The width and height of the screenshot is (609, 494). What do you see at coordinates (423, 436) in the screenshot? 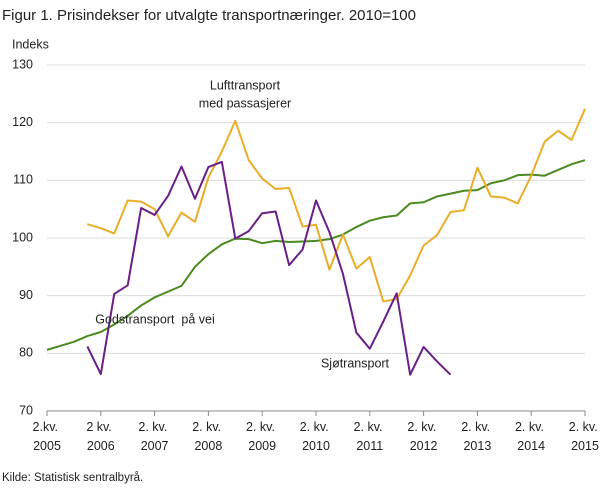
I see `x-tick-label: 2. kv. 2012` at bounding box center [423, 436].